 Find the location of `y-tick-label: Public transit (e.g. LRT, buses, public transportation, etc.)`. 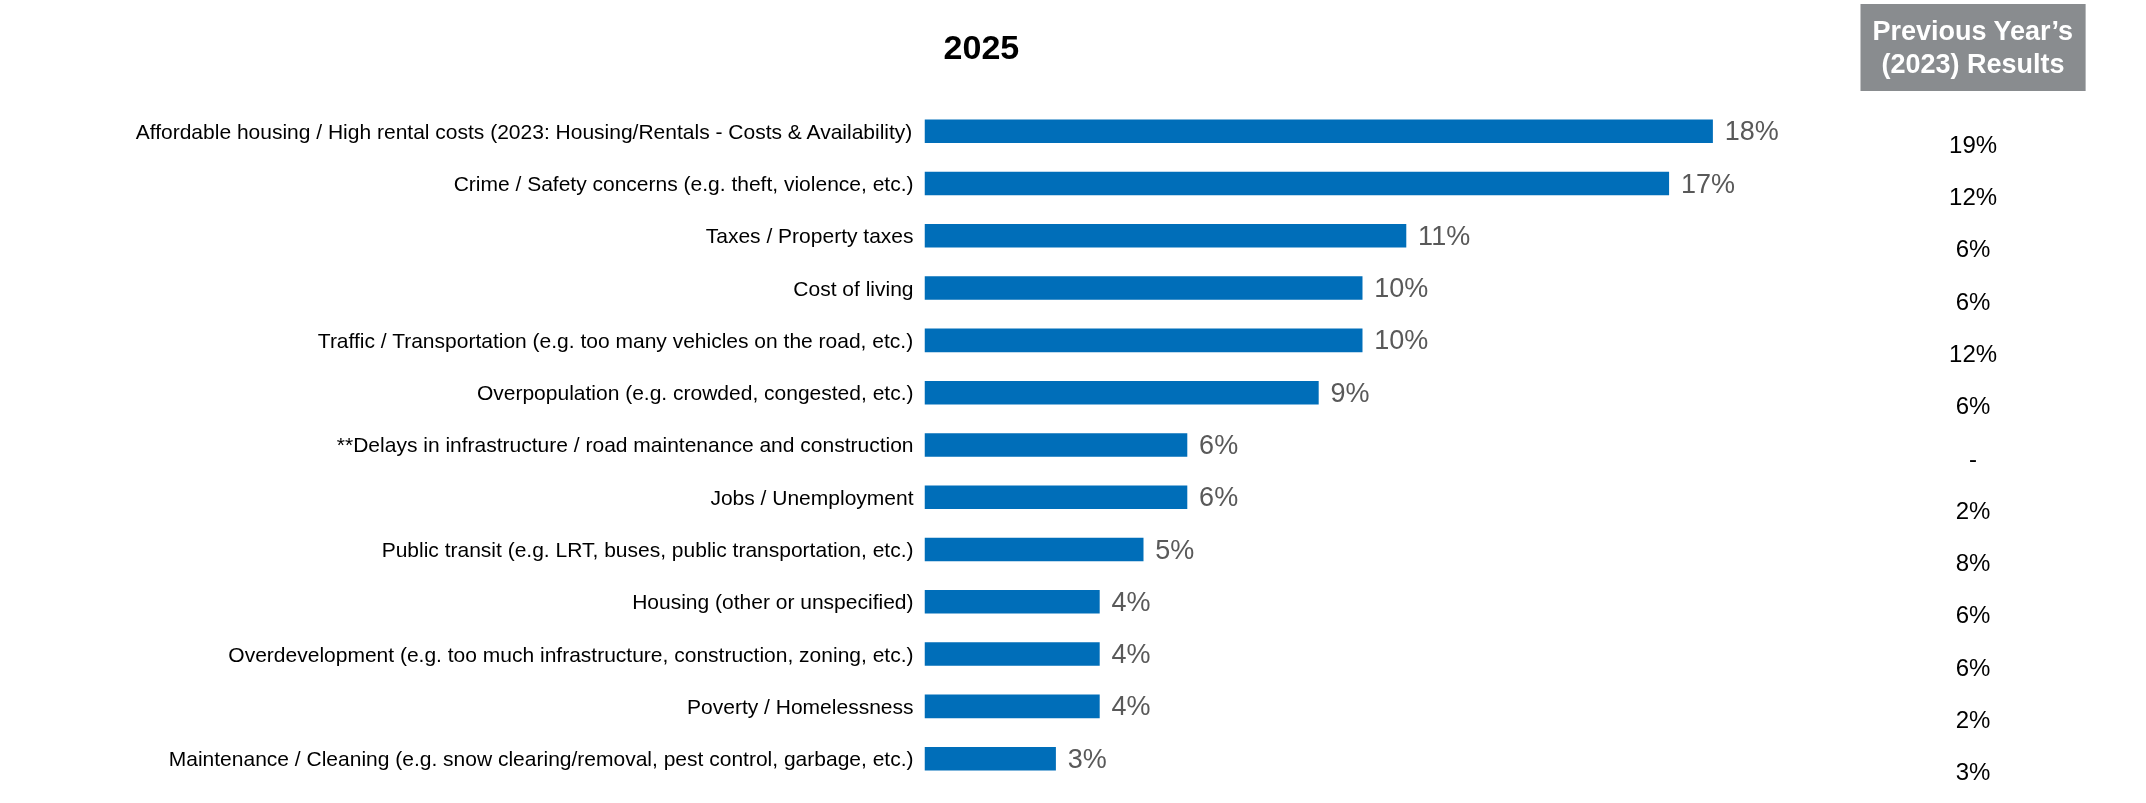

y-tick-label: Public transit (e.g. LRT, buses, public transportation, etc.) is located at coordinates (647, 550).